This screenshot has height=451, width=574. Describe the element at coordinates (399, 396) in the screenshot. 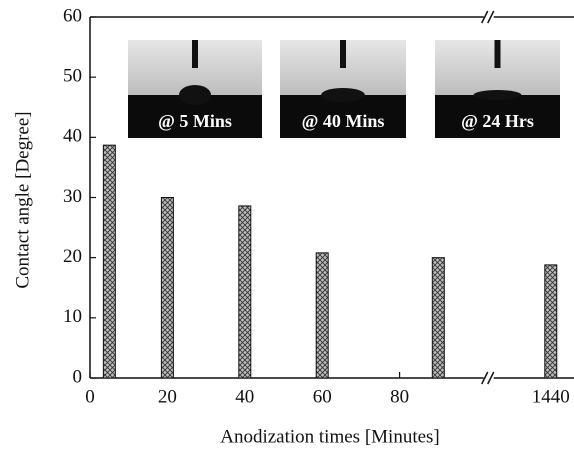

I see `x-tick-label: 80` at that location.